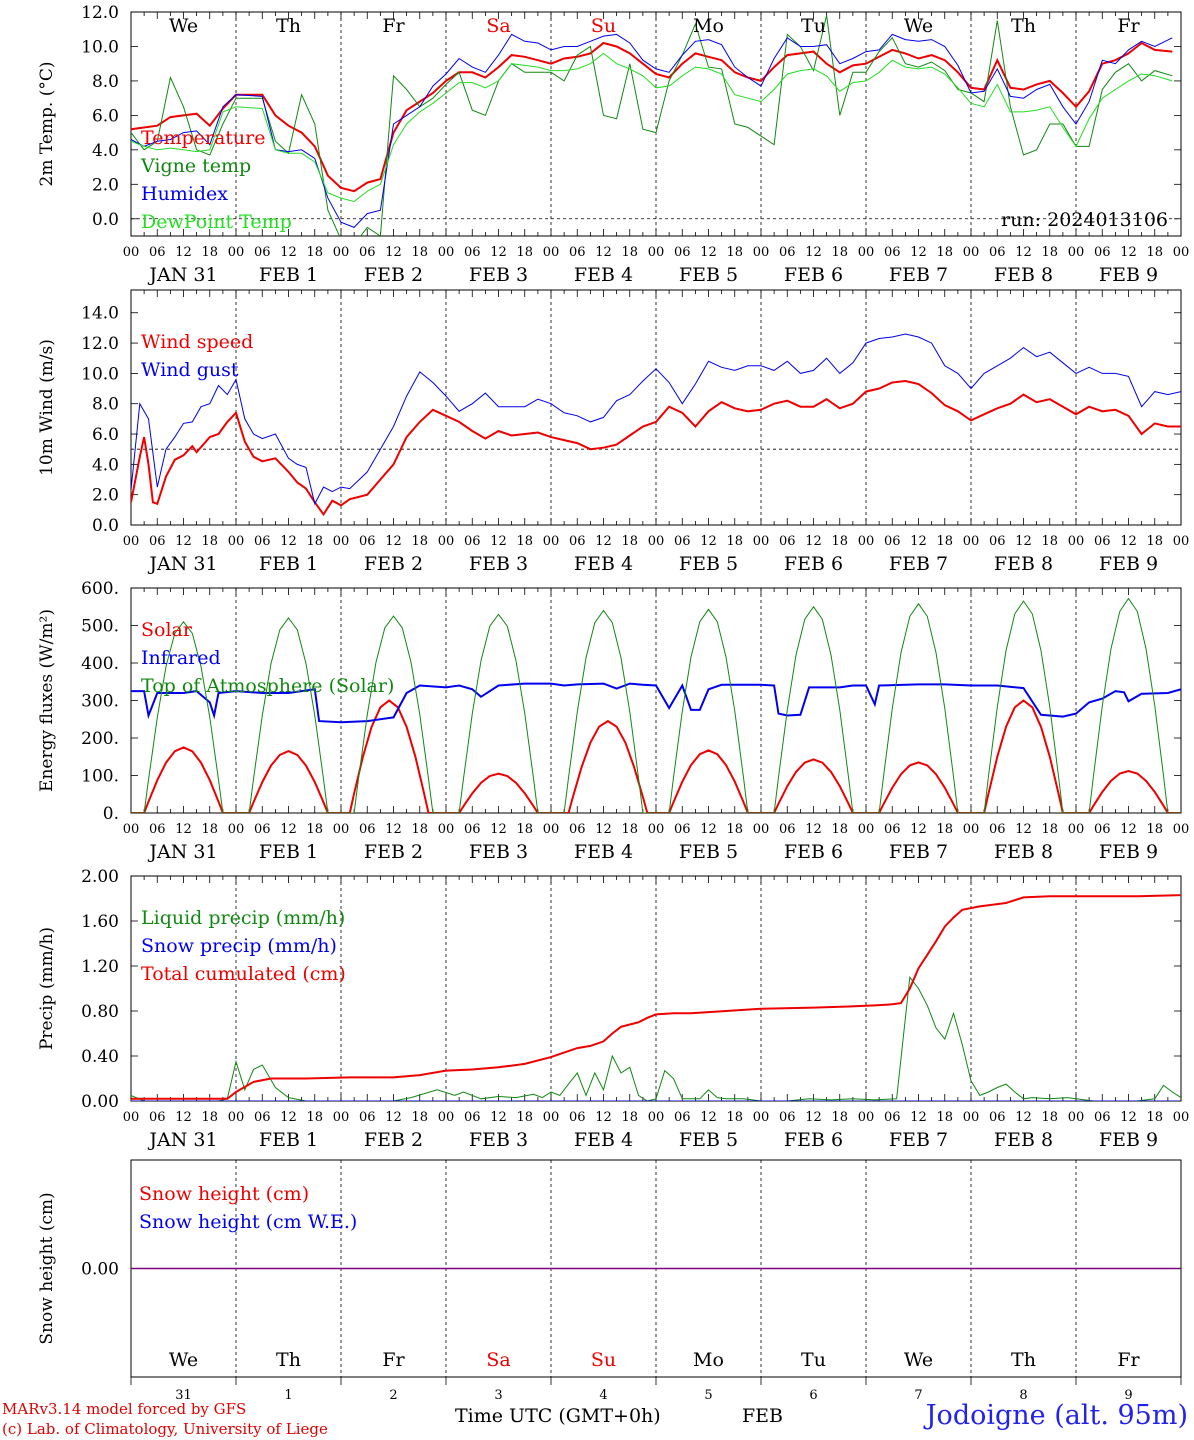 This screenshot has width=1194, height=1440. I want to click on legend-entry: Wind speed, so click(197, 342).